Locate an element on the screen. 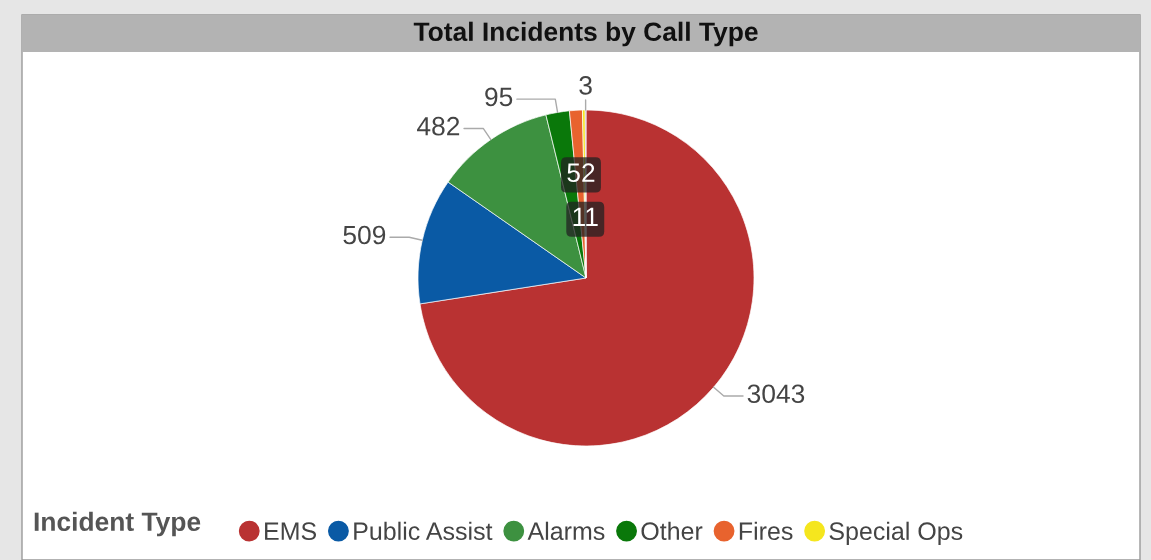  data-label: 3043 is located at coordinates (776, 394).